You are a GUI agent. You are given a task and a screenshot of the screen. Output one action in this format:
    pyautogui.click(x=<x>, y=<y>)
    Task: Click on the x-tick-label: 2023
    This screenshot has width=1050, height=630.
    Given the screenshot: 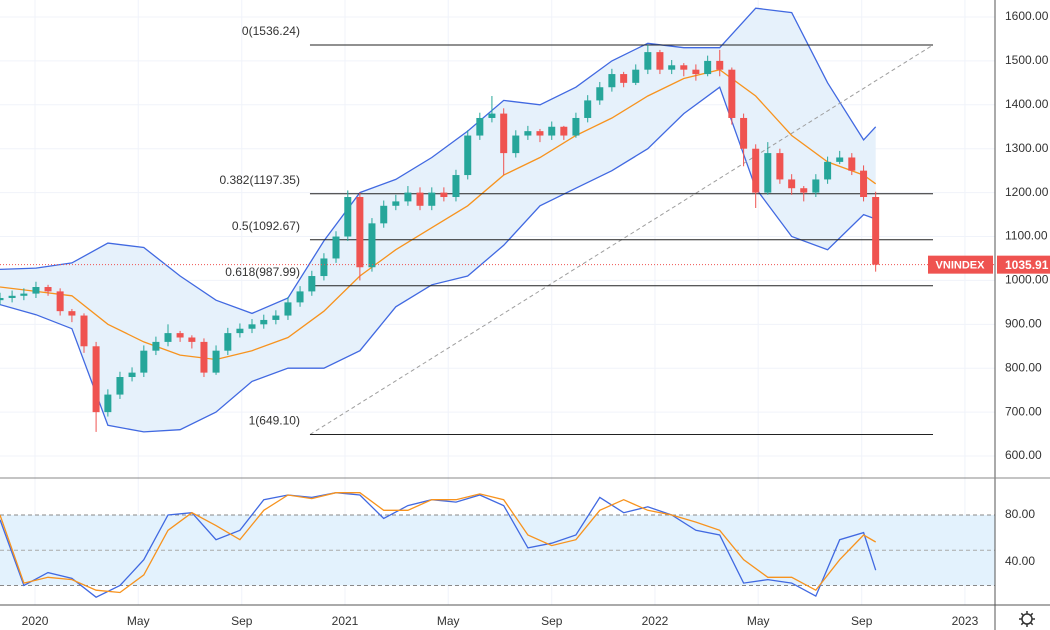 What is the action you would take?
    pyautogui.click(x=965, y=621)
    